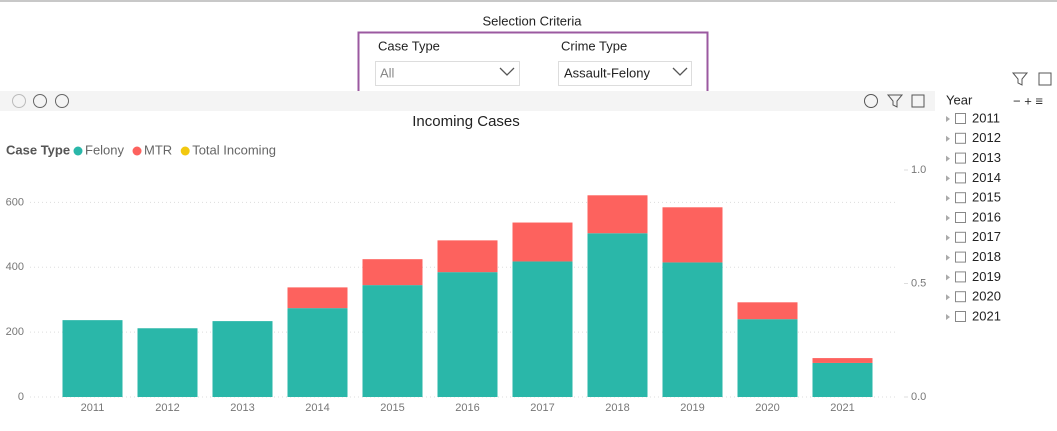 This screenshot has width=1057, height=431. What do you see at coordinates (617, 408) in the screenshot?
I see `x-tick-label: 2018` at bounding box center [617, 408].